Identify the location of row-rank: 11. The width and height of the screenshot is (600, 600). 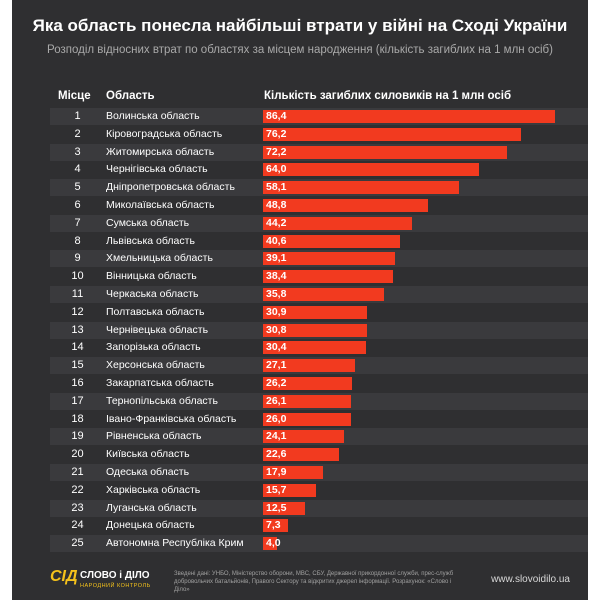
(77, 294).